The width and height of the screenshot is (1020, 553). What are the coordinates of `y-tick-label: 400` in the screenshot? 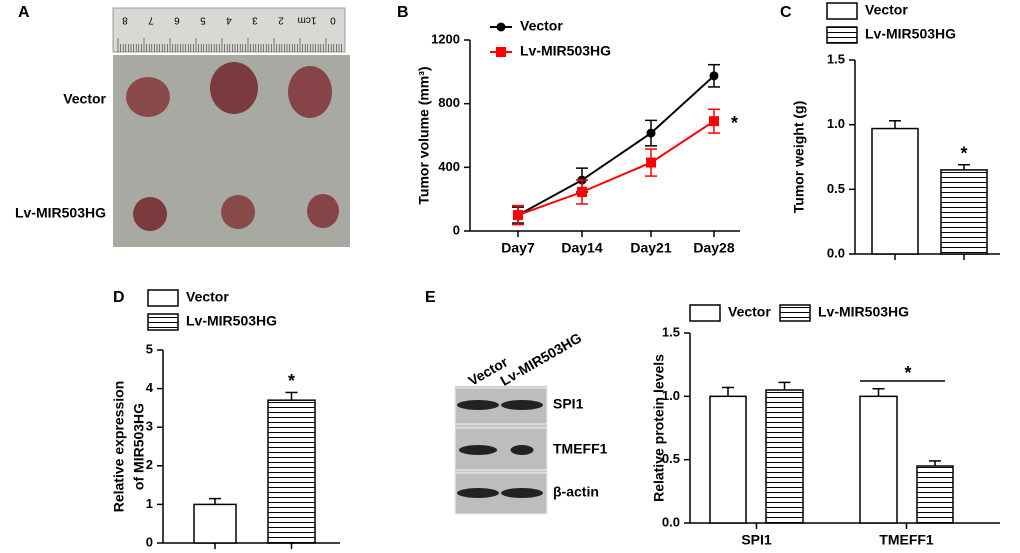 It's located at (449, 166).